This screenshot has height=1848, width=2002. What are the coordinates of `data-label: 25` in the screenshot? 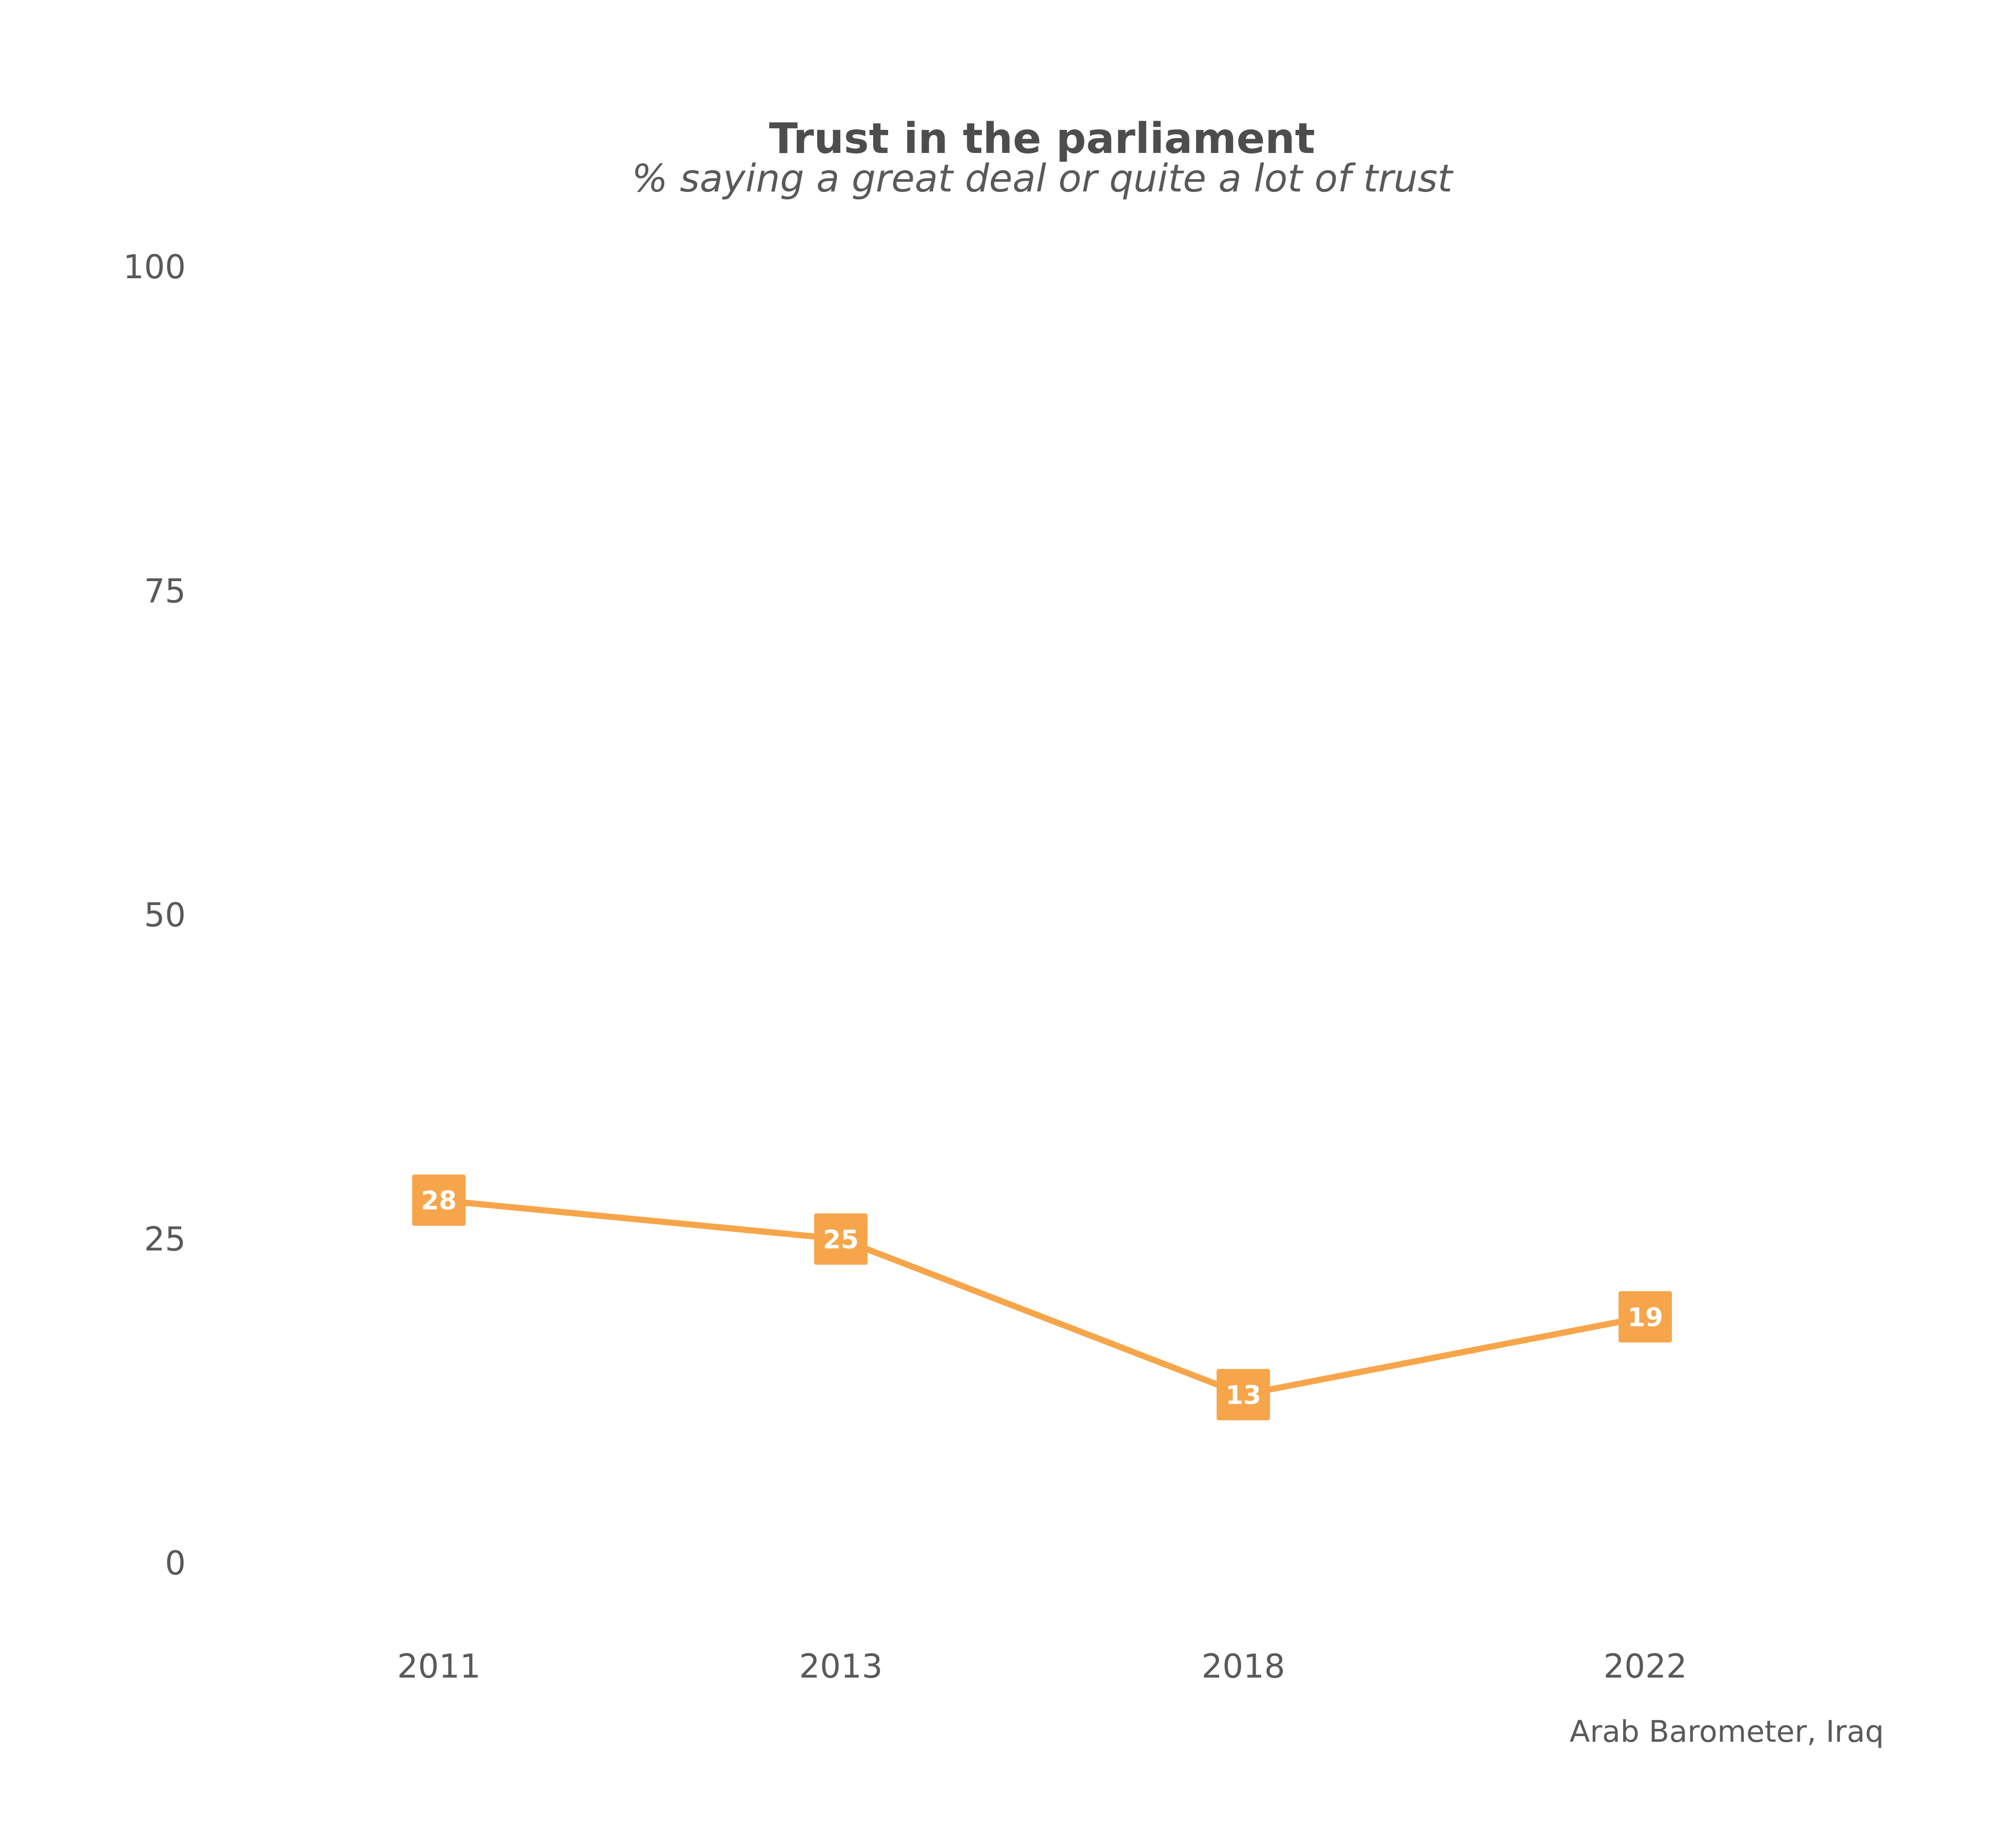 It's located at (841, 1240).